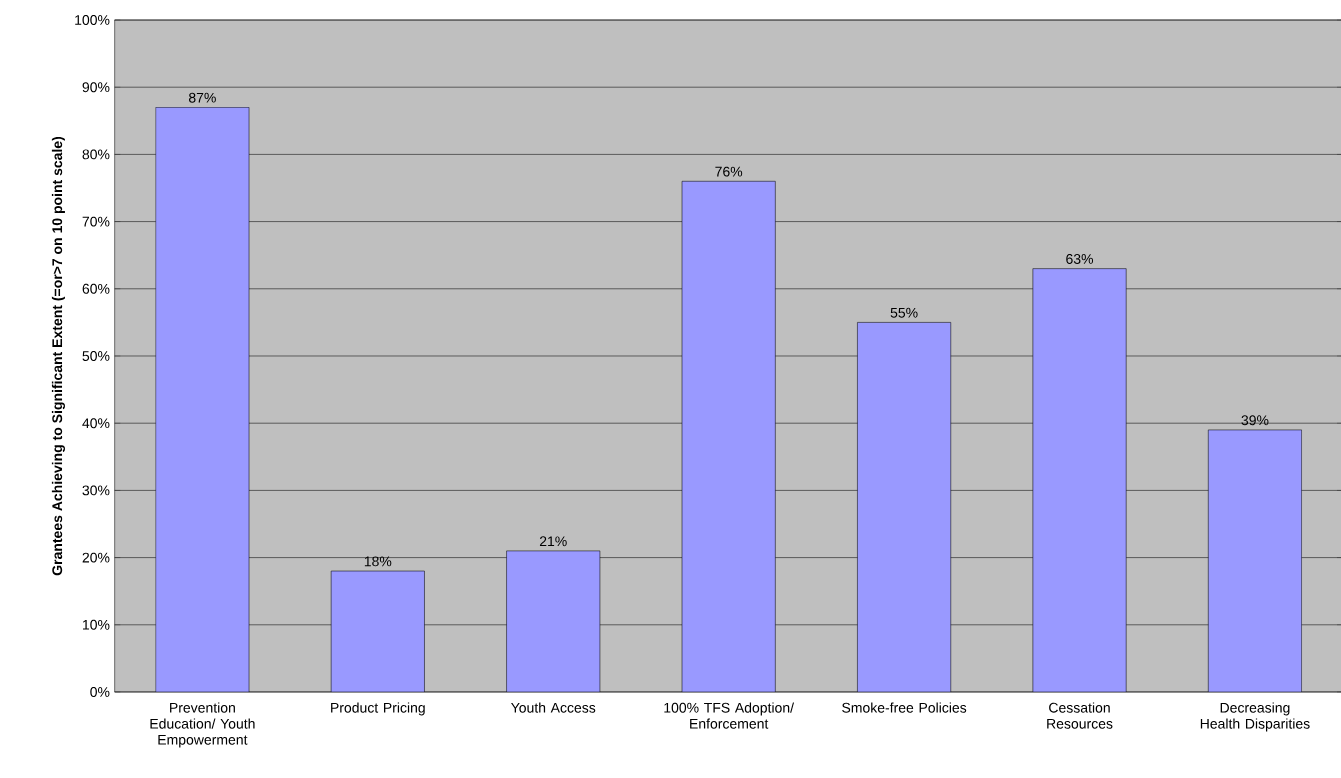 The image size is (1341, 778). Describe the element at coordinates (96, 624) in the screenshot. I see `y-tick-label: 10%` at that location.